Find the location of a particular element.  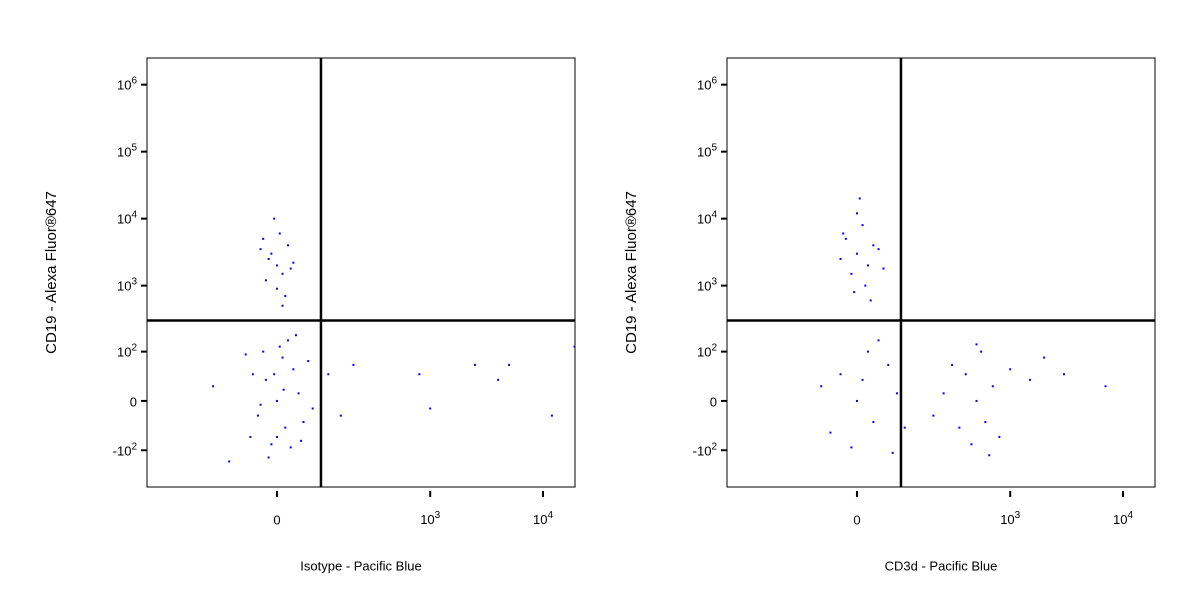

y-tick-label: 10⁵ is located at coordinates (707, 151).